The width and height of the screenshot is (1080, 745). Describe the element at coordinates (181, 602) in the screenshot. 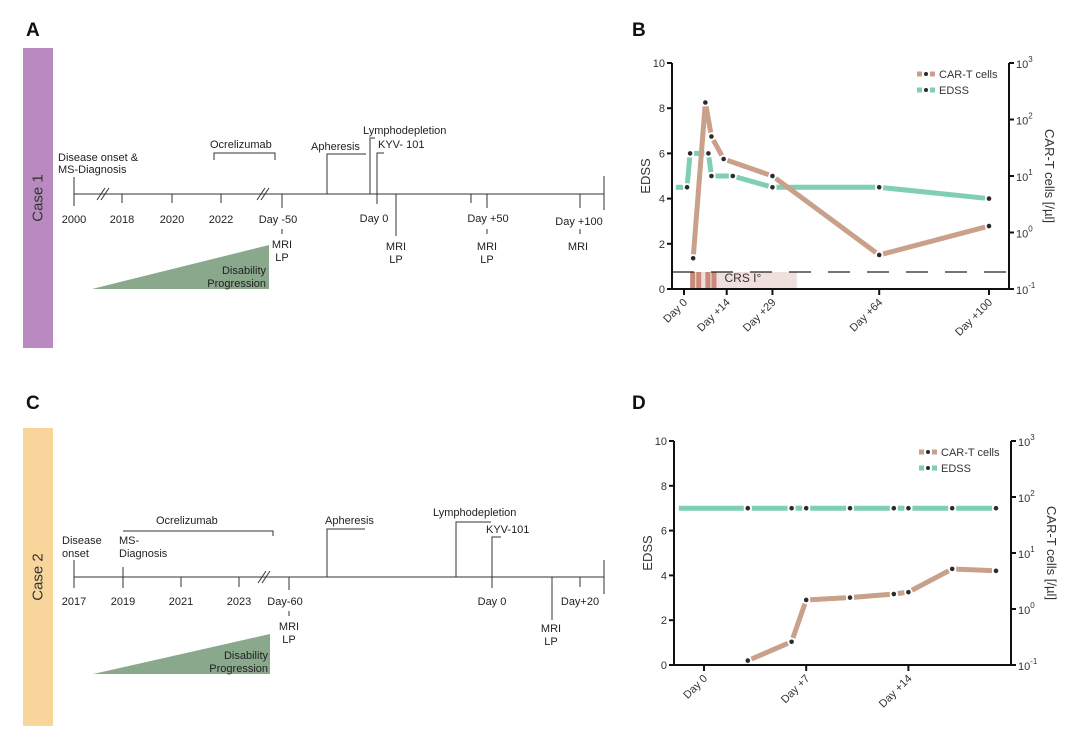

I see `tick-label: 2021` at that location.